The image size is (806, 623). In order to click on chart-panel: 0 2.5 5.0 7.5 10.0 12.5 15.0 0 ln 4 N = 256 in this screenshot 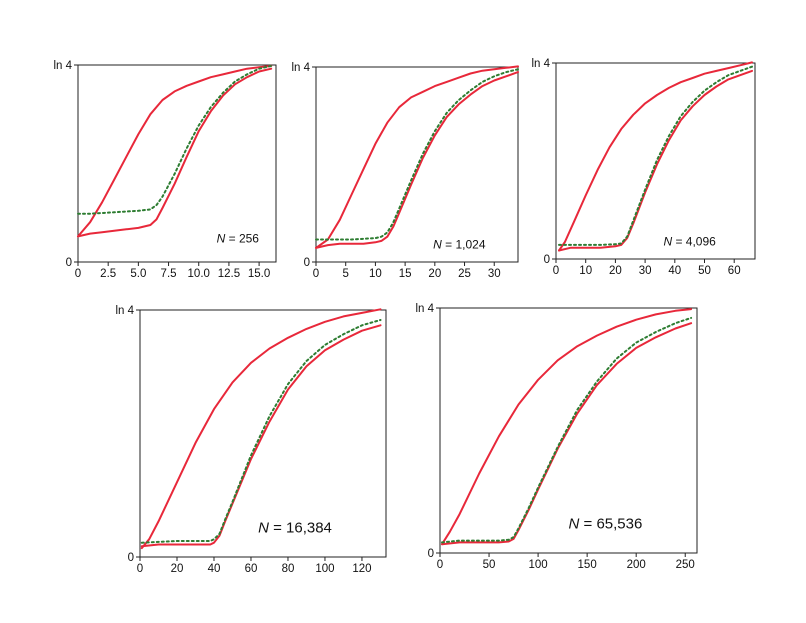, I will do `click(165, 170)`.